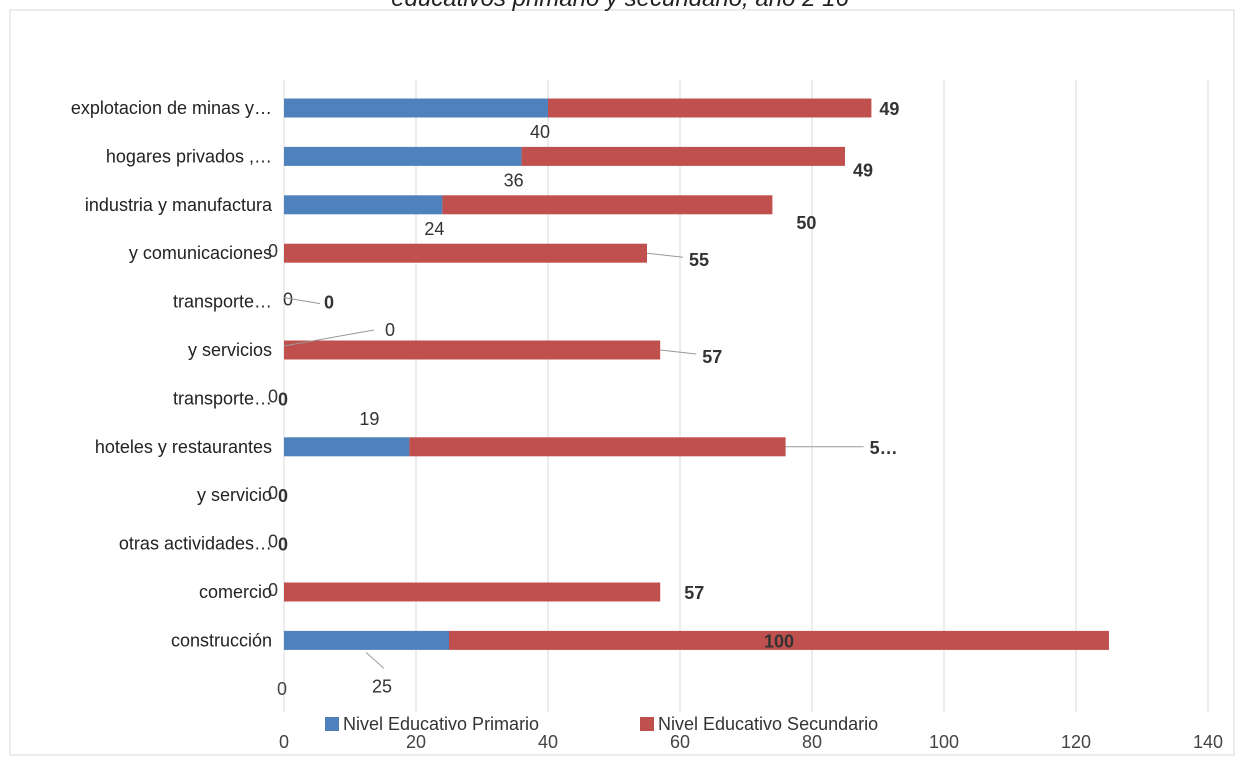  Describe the element at coordinates (441, 724) in the screenshot. I see `legend-label: Nivel Educativo Primario` at that location.